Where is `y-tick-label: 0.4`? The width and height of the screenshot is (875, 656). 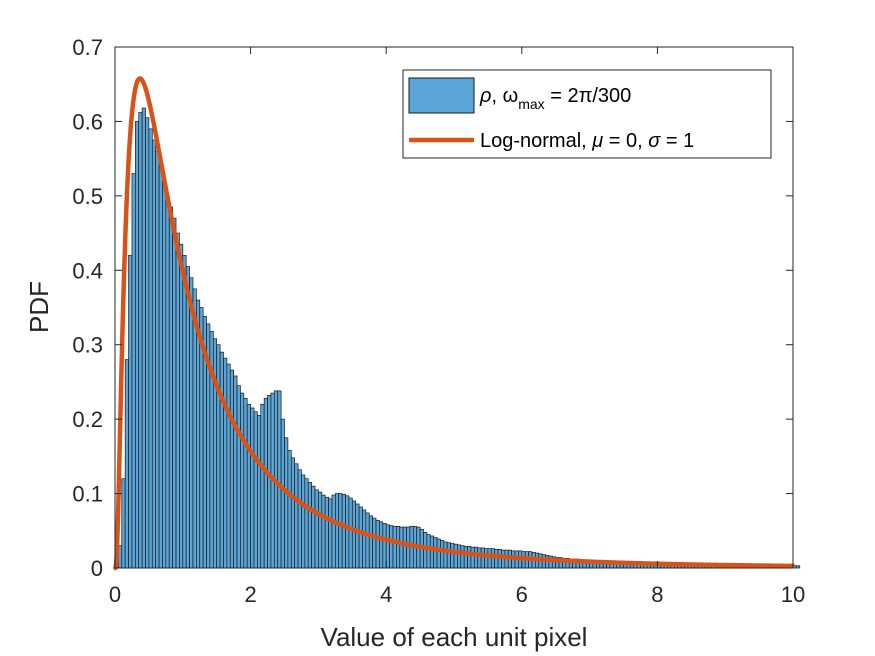 y-tick-label: 0.4 is located at coordinates (87, 270).